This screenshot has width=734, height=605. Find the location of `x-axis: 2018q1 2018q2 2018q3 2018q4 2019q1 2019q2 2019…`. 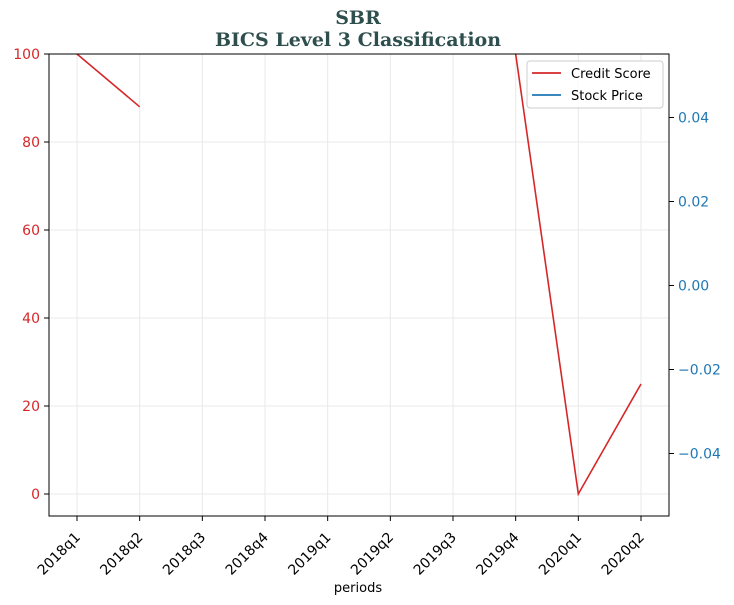

x-axis: 2018q1 2018q2 2018q3 2018q4 2019q1 2019q2 2019… is located at coordinates (341, 547).